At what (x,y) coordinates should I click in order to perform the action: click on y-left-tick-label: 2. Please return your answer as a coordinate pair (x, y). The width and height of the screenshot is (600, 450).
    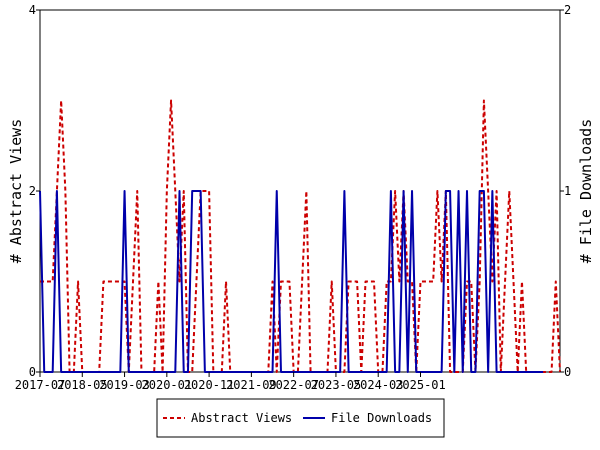
    Looking at the image, I should click on (32, 191).